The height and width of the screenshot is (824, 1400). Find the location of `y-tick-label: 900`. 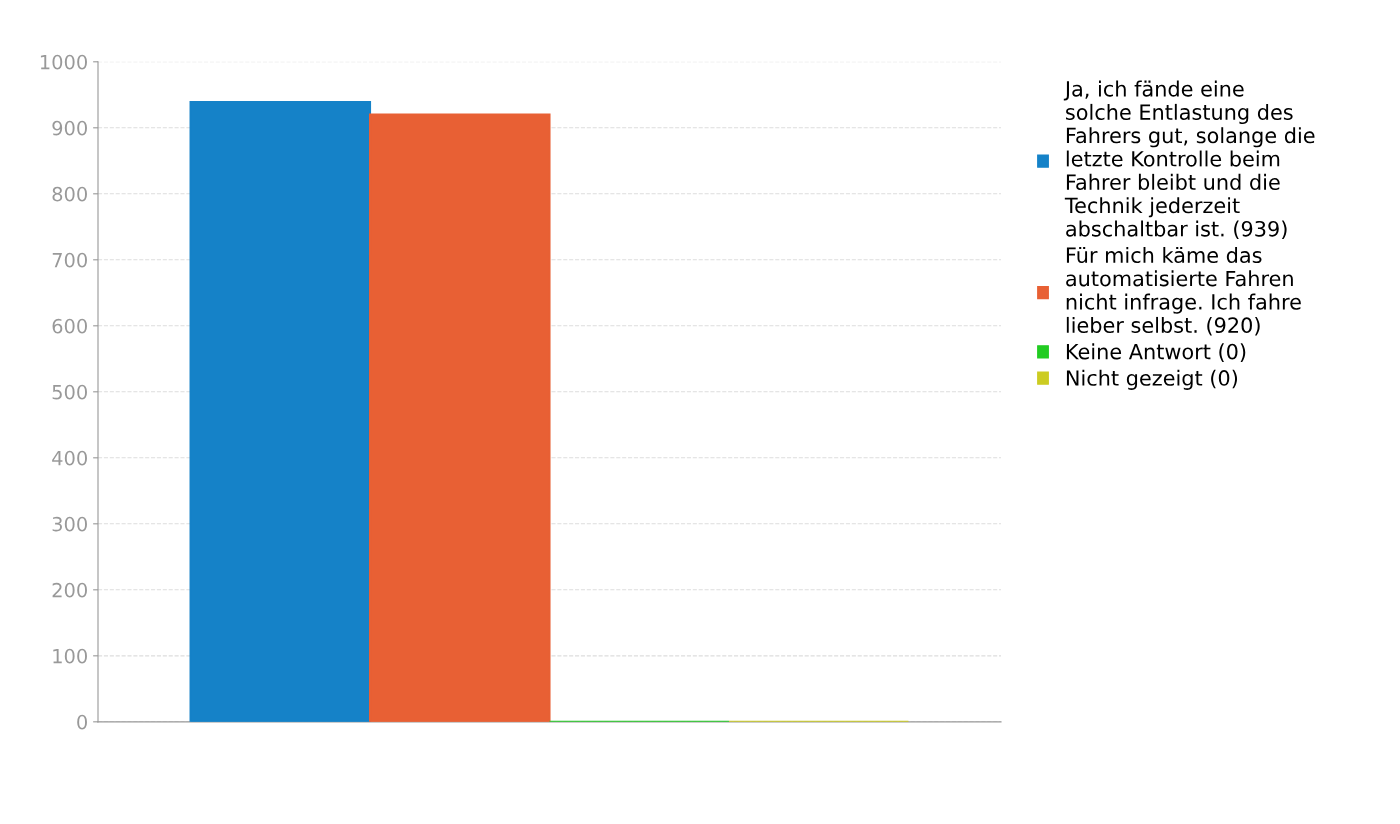

y-tick-label: 900 is located at coordinates (69, 128).